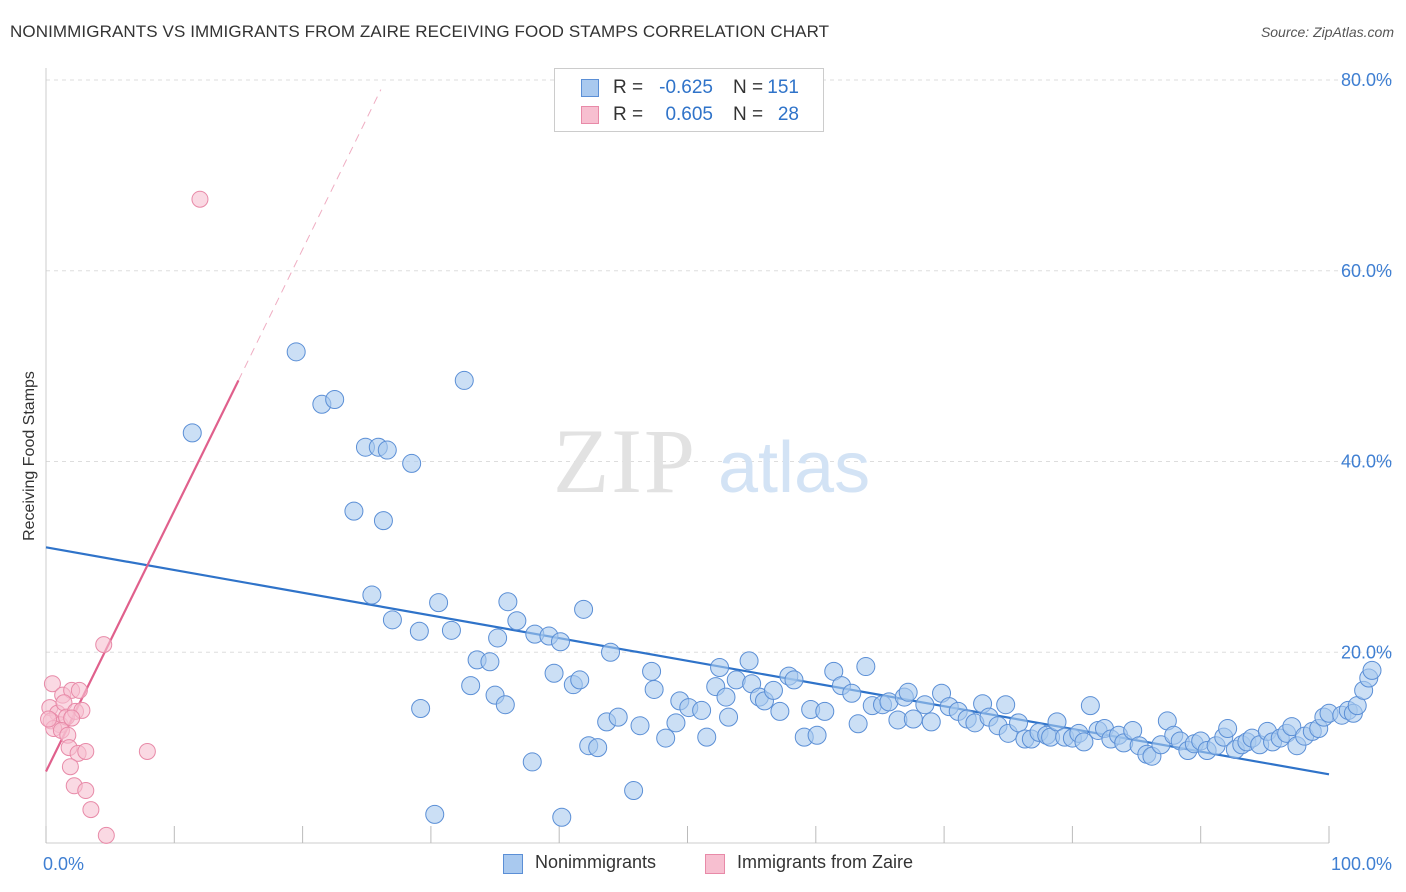  What do you see at coordinates (748, 114) in the screenshot?
I see `legend-n-label: N =` at bounding box center [748, 114].